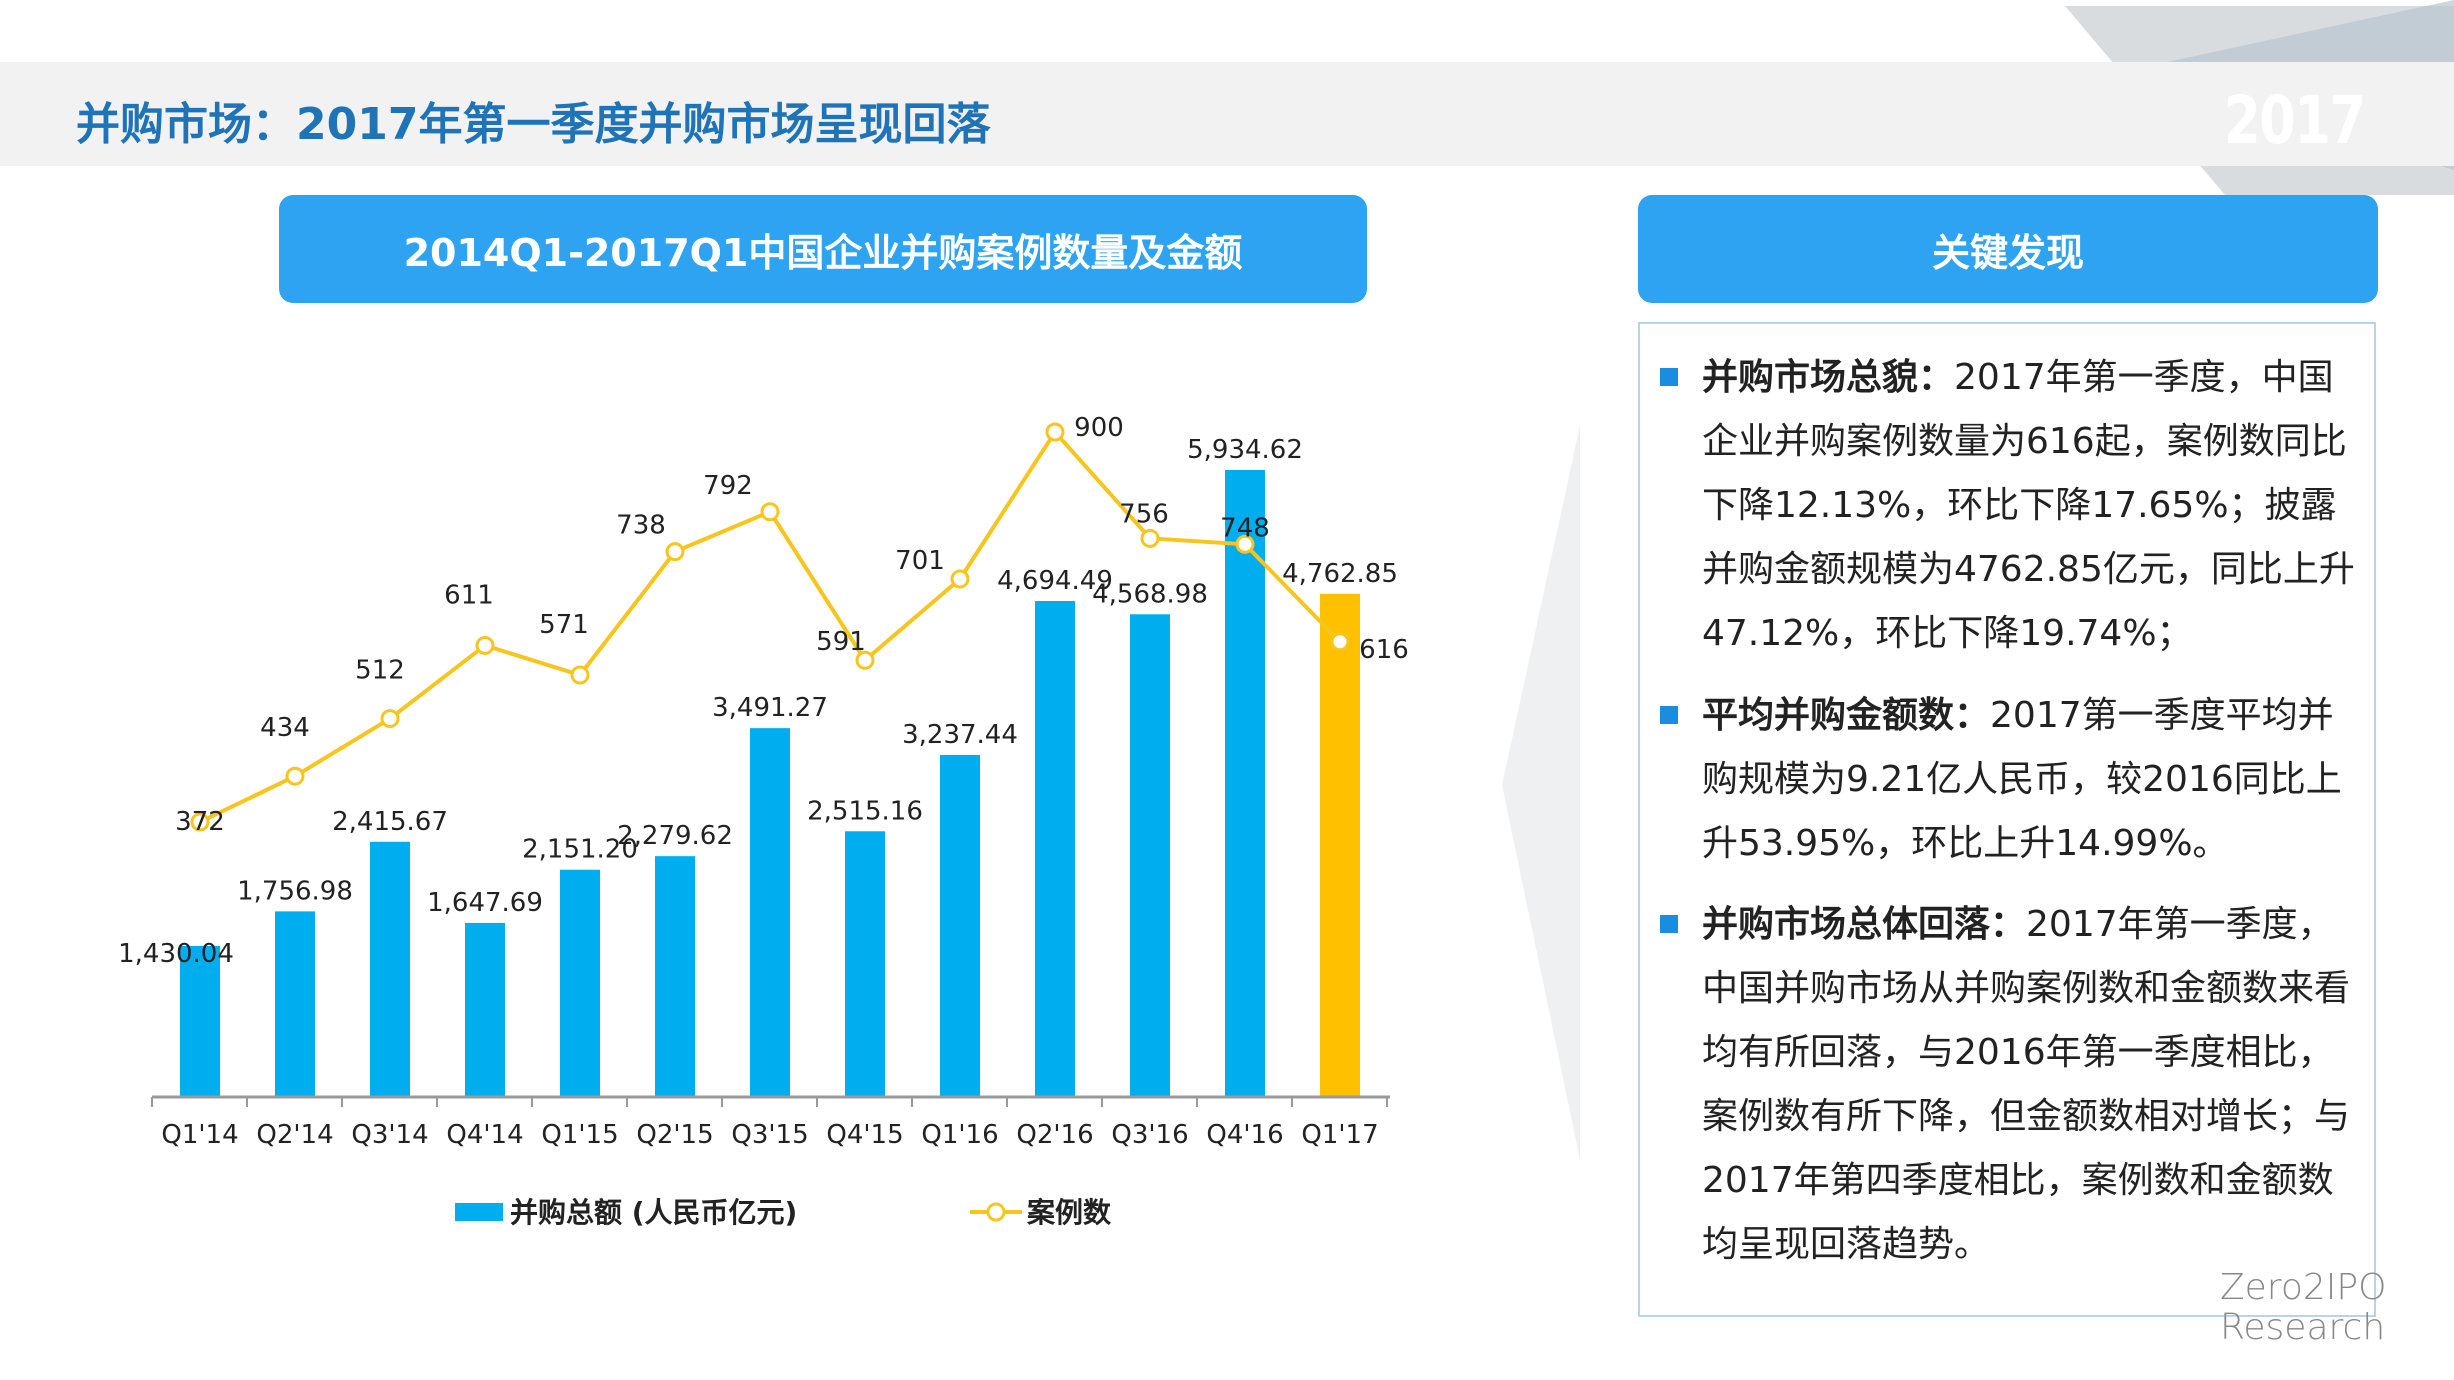 The width and height of the screenshot is (2454, 1380). I want to click on title-band, so click(1227, 114).